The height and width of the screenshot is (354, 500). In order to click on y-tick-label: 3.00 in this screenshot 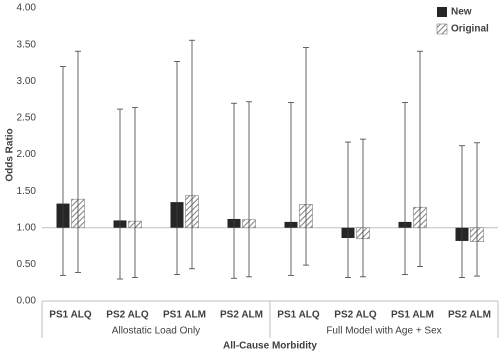, I will do `click(27, 81)`.